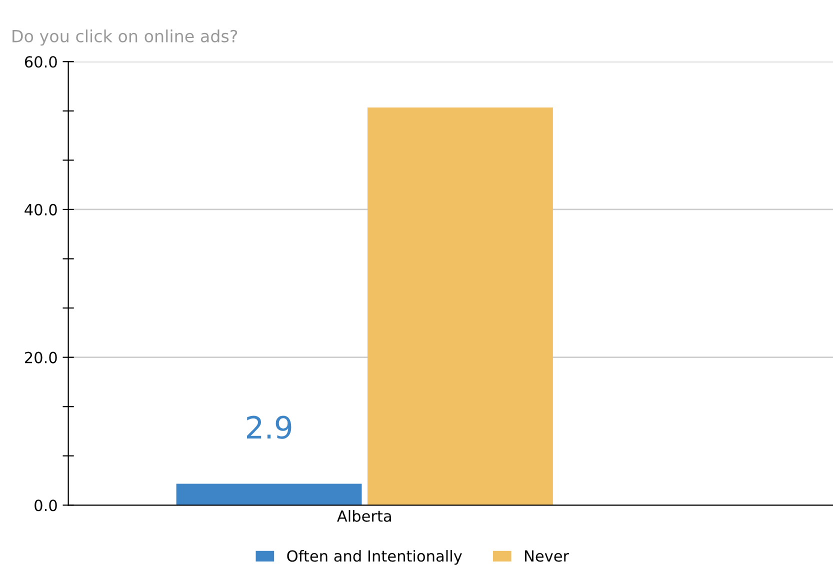 The height and width of the screenshot is (576, 833). I want to click on legend-label: Often and Intentionally, so click(374, 557).